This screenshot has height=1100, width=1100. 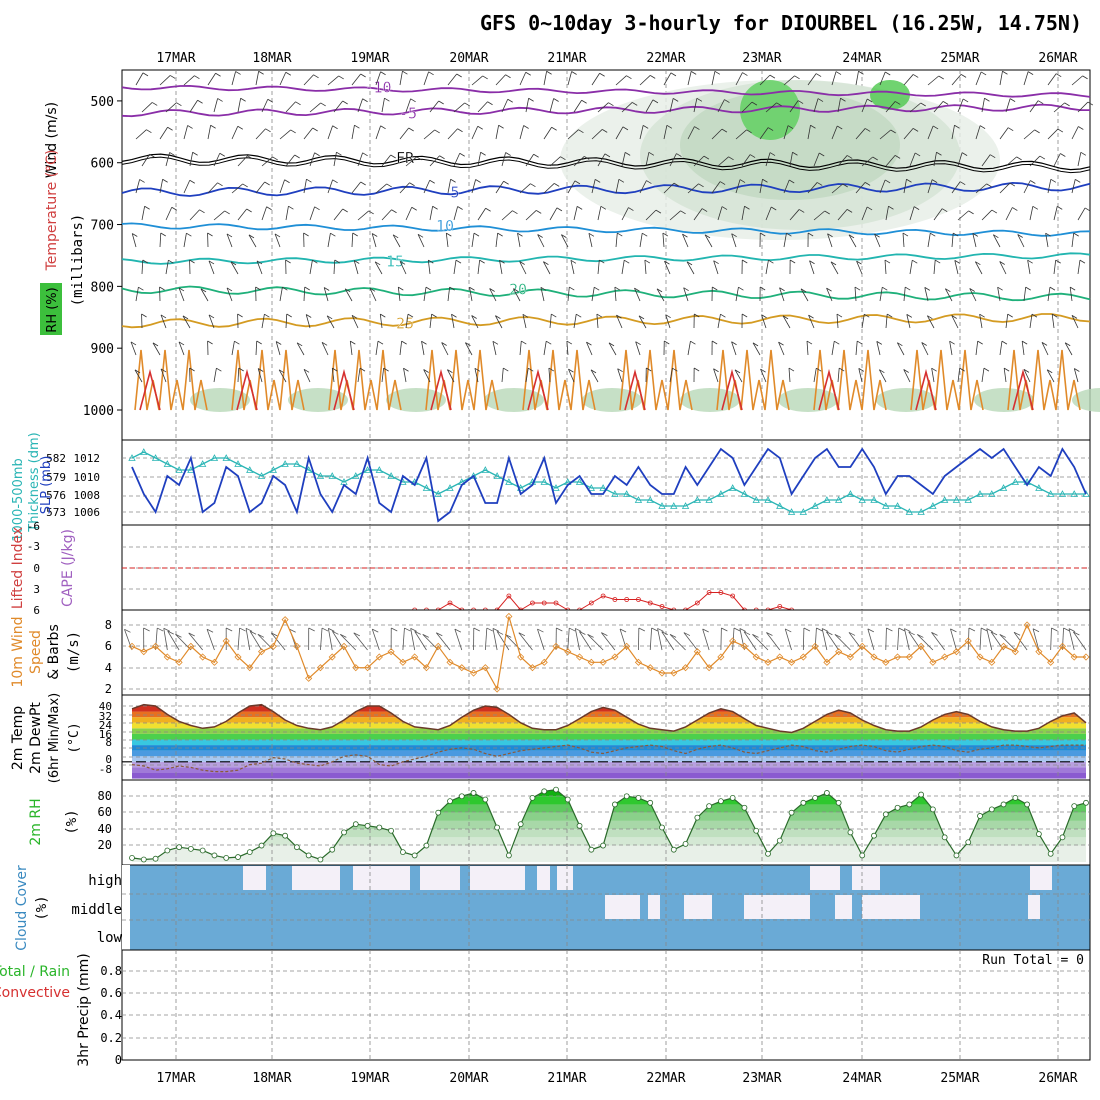 What do you see at coordinates (87, 512) in the screenshot?
I see `slp-tick-label: 1006` at bounding box center [87, 512].